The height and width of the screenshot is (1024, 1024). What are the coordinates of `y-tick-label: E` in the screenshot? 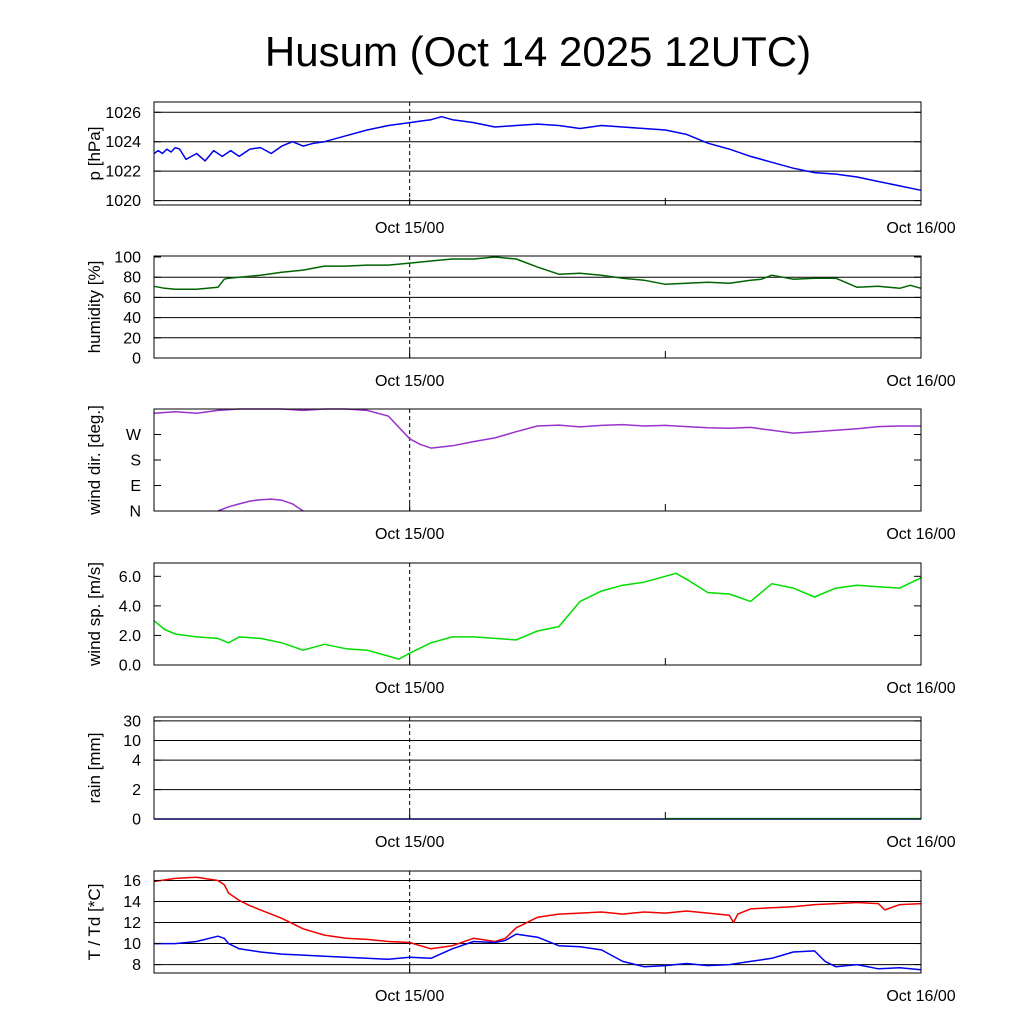 It's located at (135, 486).